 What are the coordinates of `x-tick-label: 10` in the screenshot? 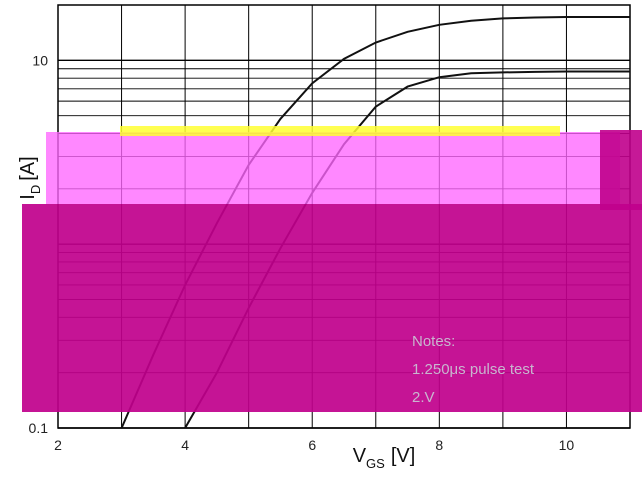 It's located at (567, 445).